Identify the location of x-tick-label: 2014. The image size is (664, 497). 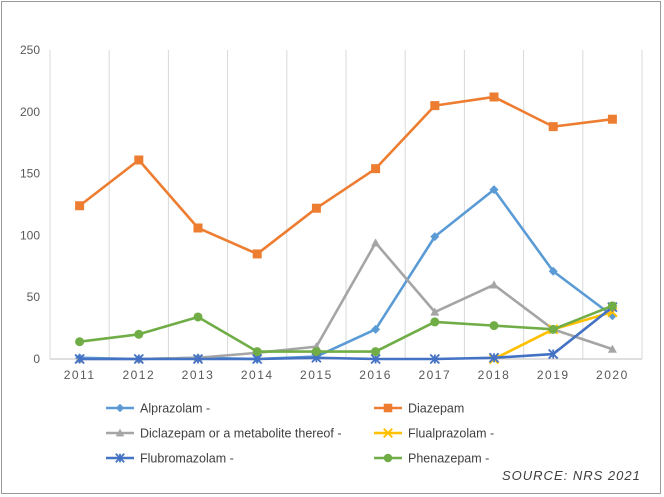
(257, 375).